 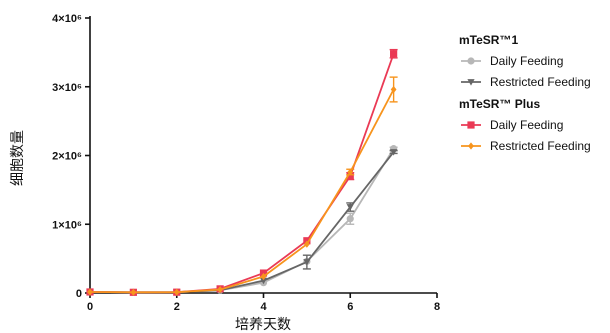 What do you see at coordinates (177, 307) in the screenshot?
I see `x-tick-label: 2` at bounding box center [177, 307].